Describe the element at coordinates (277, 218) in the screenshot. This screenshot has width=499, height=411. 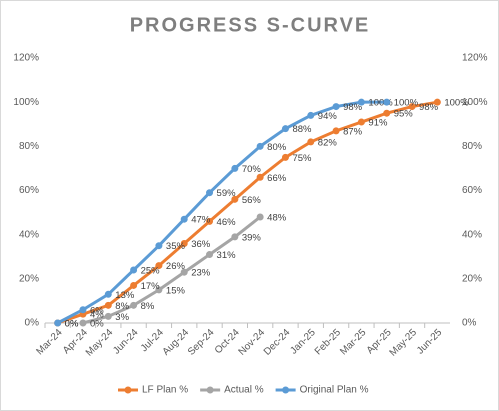
I see `data-label: 48%` at that location.